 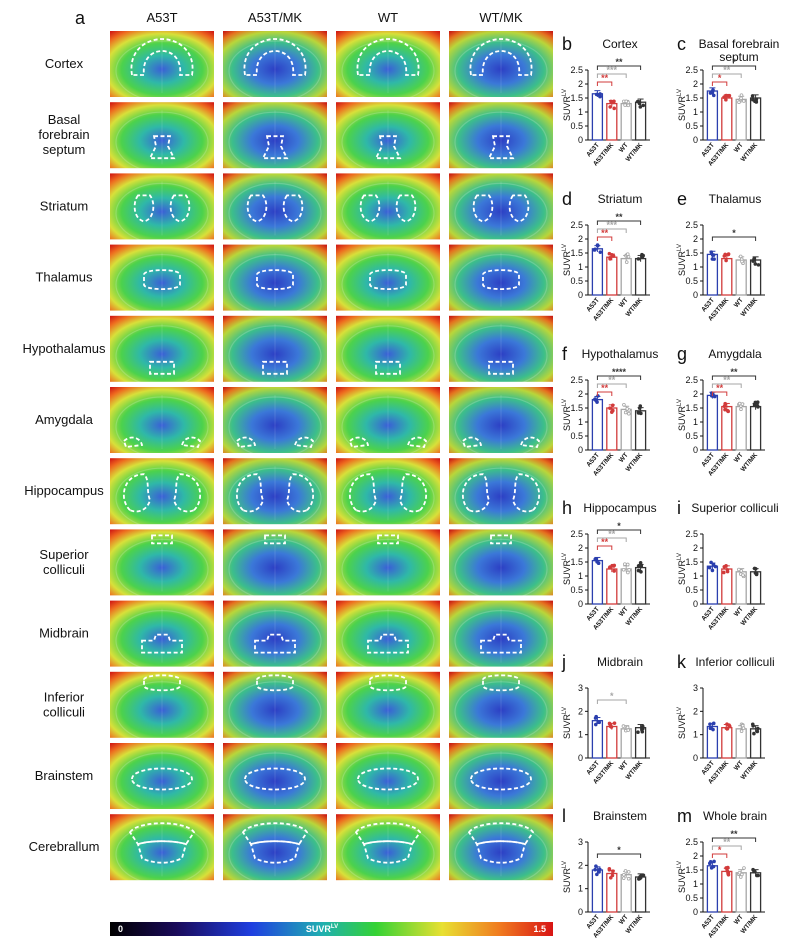 I want to click on chart-title: Hippocampus, so click(x=619, y=508).